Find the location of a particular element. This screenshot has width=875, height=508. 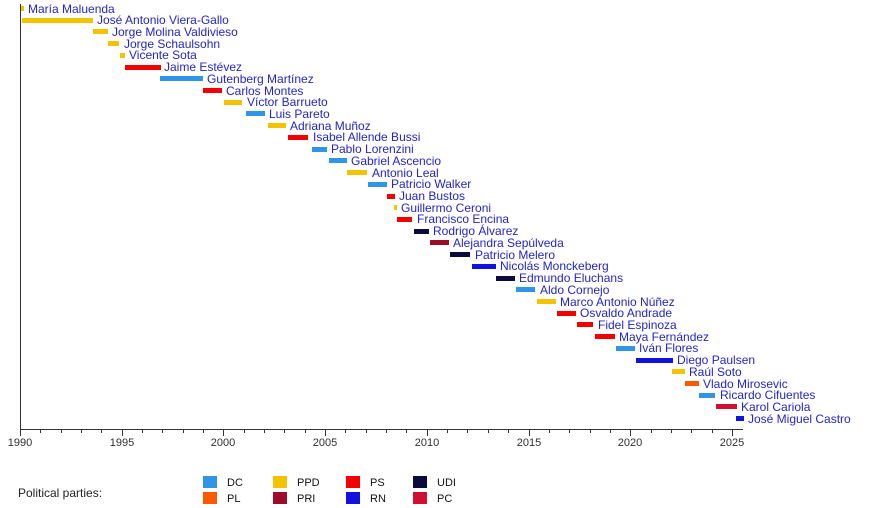

person-label: Víctor Barrueto is located at coordinates (287, 102).